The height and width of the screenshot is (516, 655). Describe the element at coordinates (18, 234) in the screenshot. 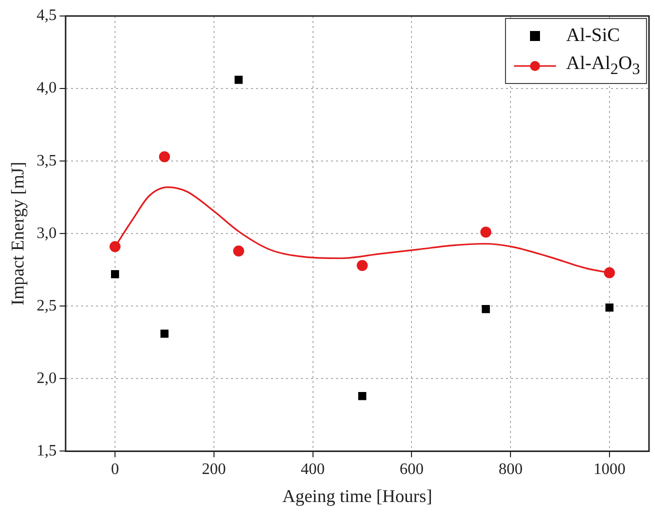

I see `y-axis-title: Impact Energy [mJ]` at that location.